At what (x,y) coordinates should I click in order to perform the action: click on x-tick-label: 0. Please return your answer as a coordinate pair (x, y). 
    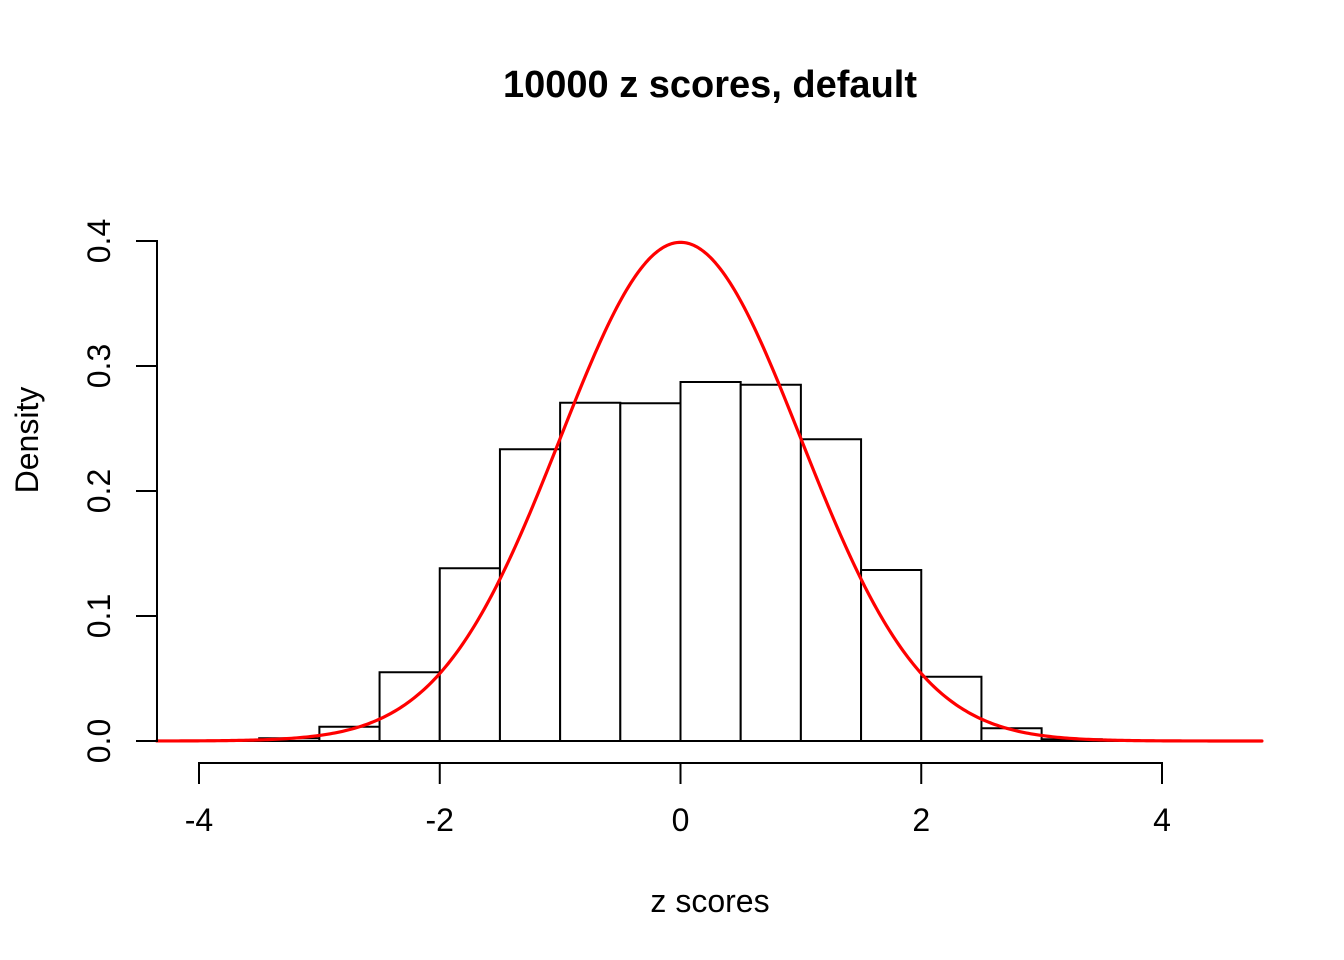
    Looking at the image, I should click on (681, 820).